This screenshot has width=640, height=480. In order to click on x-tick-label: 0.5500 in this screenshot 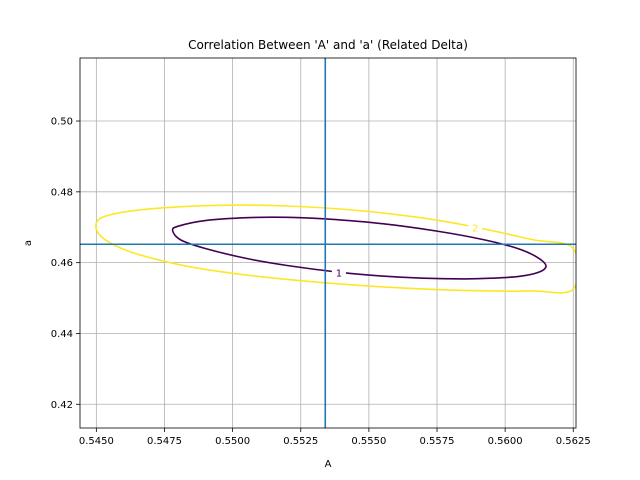, I will do `click(232, 441)`.